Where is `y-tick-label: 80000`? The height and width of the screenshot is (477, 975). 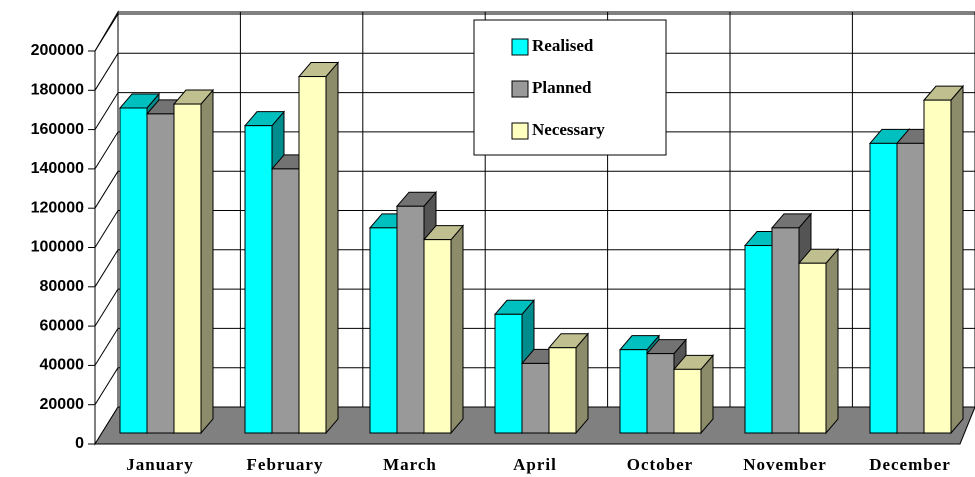 y-tick-label: 80000 is located at coordinates (62, 286).